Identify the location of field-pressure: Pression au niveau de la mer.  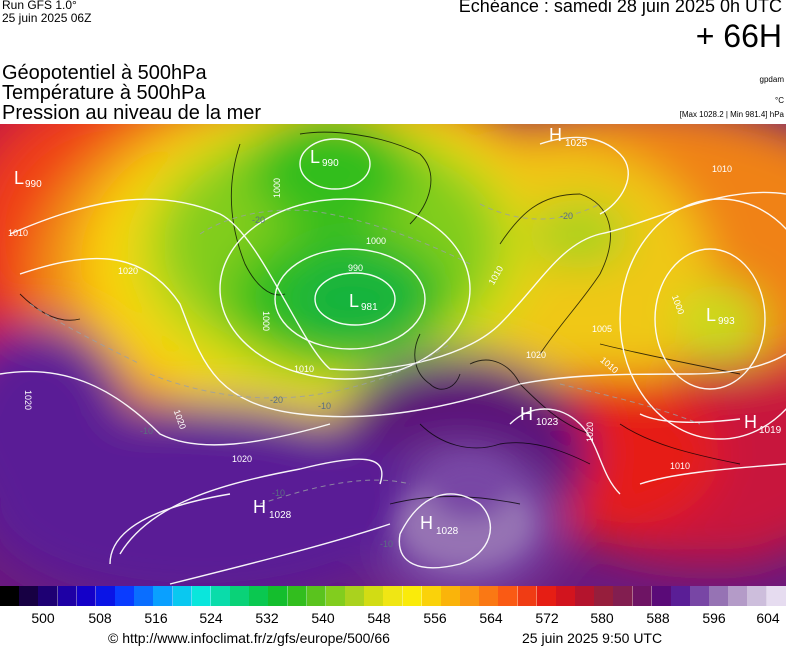
(132, 113).